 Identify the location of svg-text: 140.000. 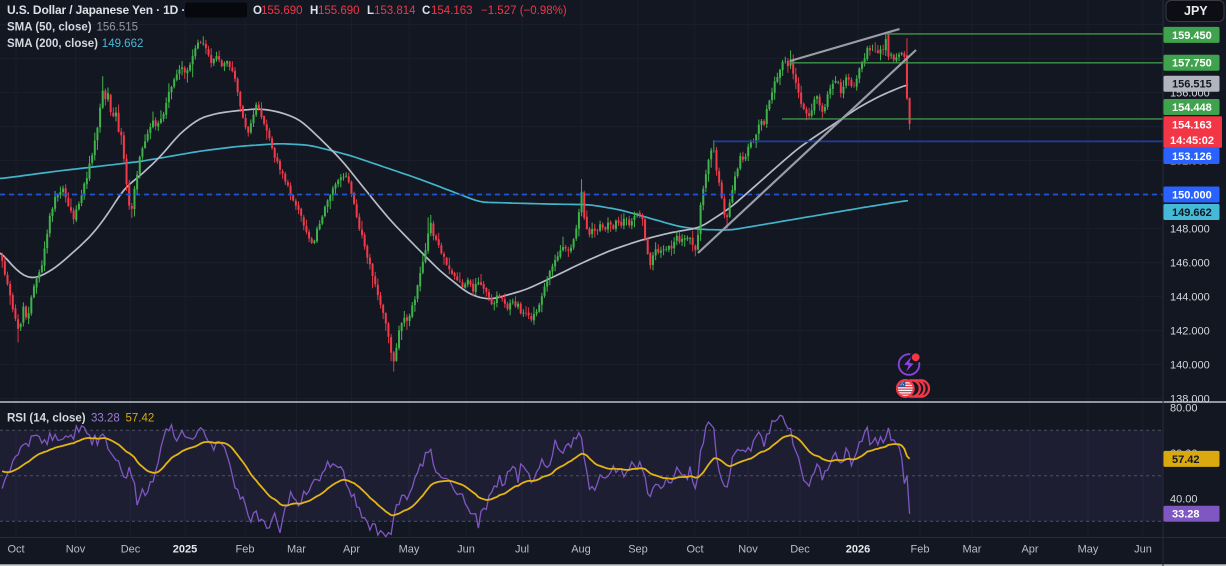
(1190, 365).